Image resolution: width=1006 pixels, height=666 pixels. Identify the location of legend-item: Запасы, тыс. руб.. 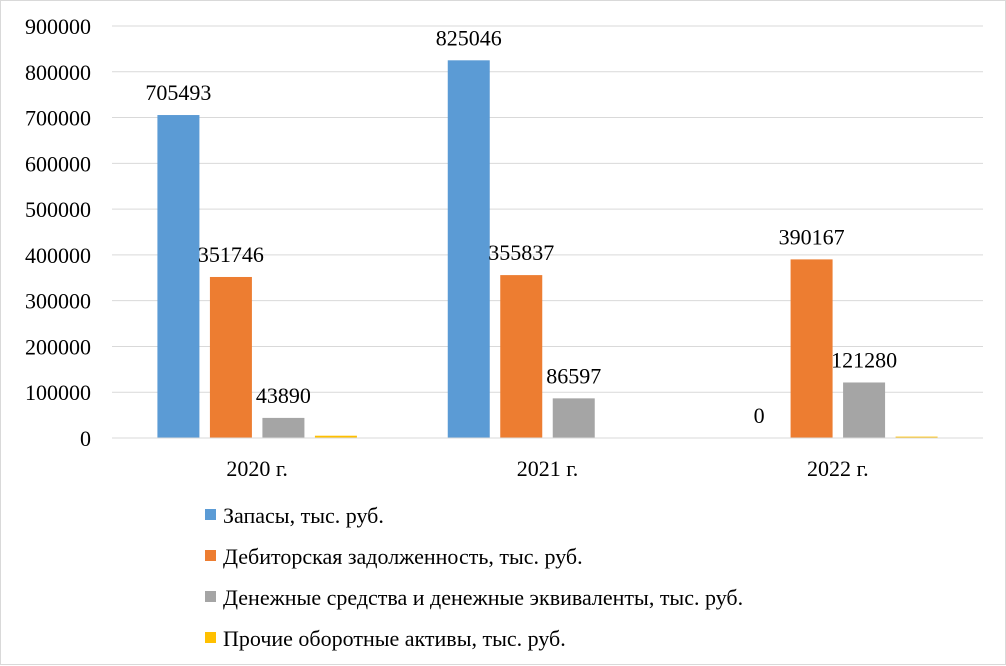
(294, 515).